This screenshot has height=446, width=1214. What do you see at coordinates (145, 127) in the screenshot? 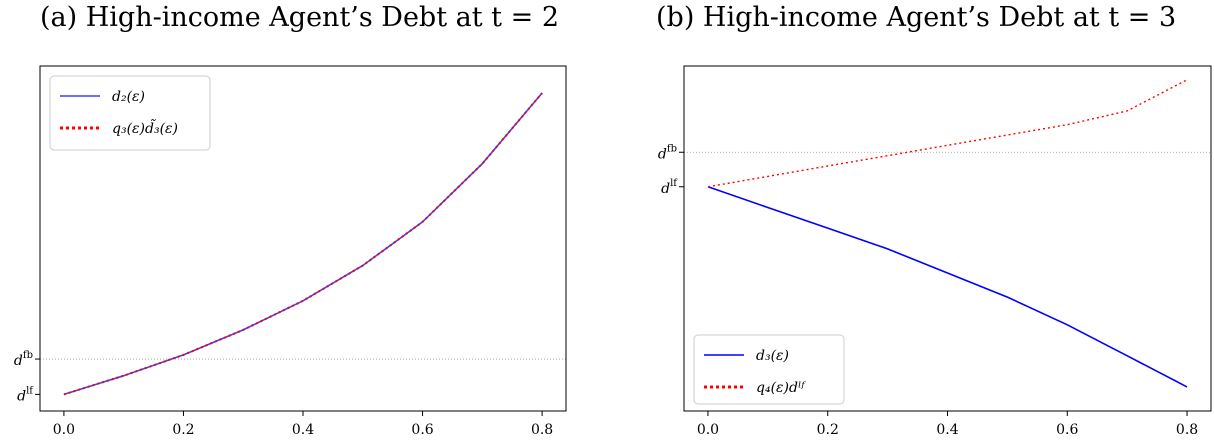
I see `chart-a-legend-label-1: q₃(ε)d̃₃(ε)` at bounding box center [145, 127].